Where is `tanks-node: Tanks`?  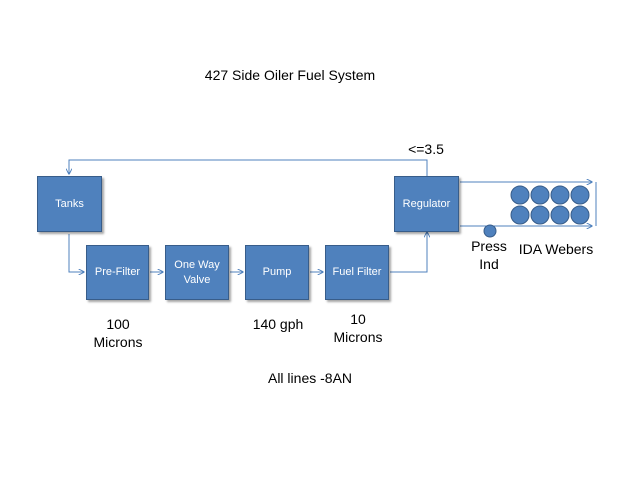 tanks-node: Tanks is located at coordinates (69, 204).